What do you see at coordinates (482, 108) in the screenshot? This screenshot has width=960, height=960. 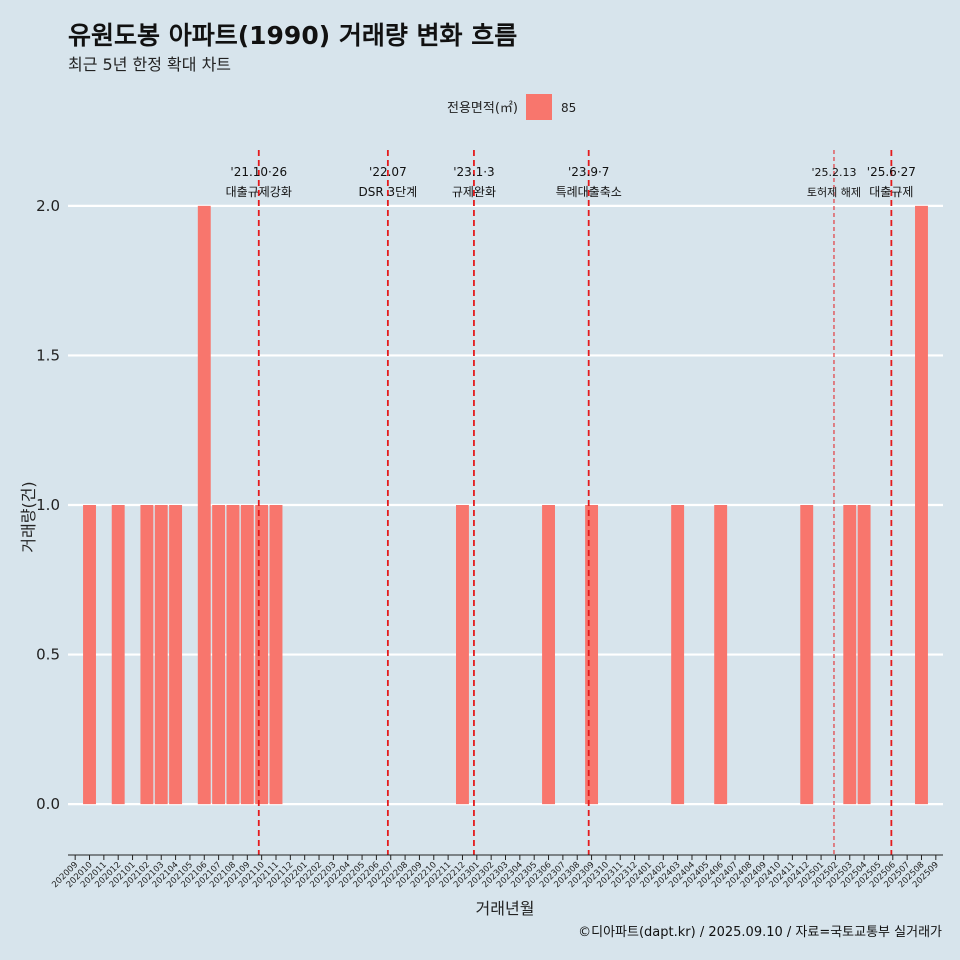 I see `legend-title: 전용면적(㎡)` at bounding box center [482, 108].